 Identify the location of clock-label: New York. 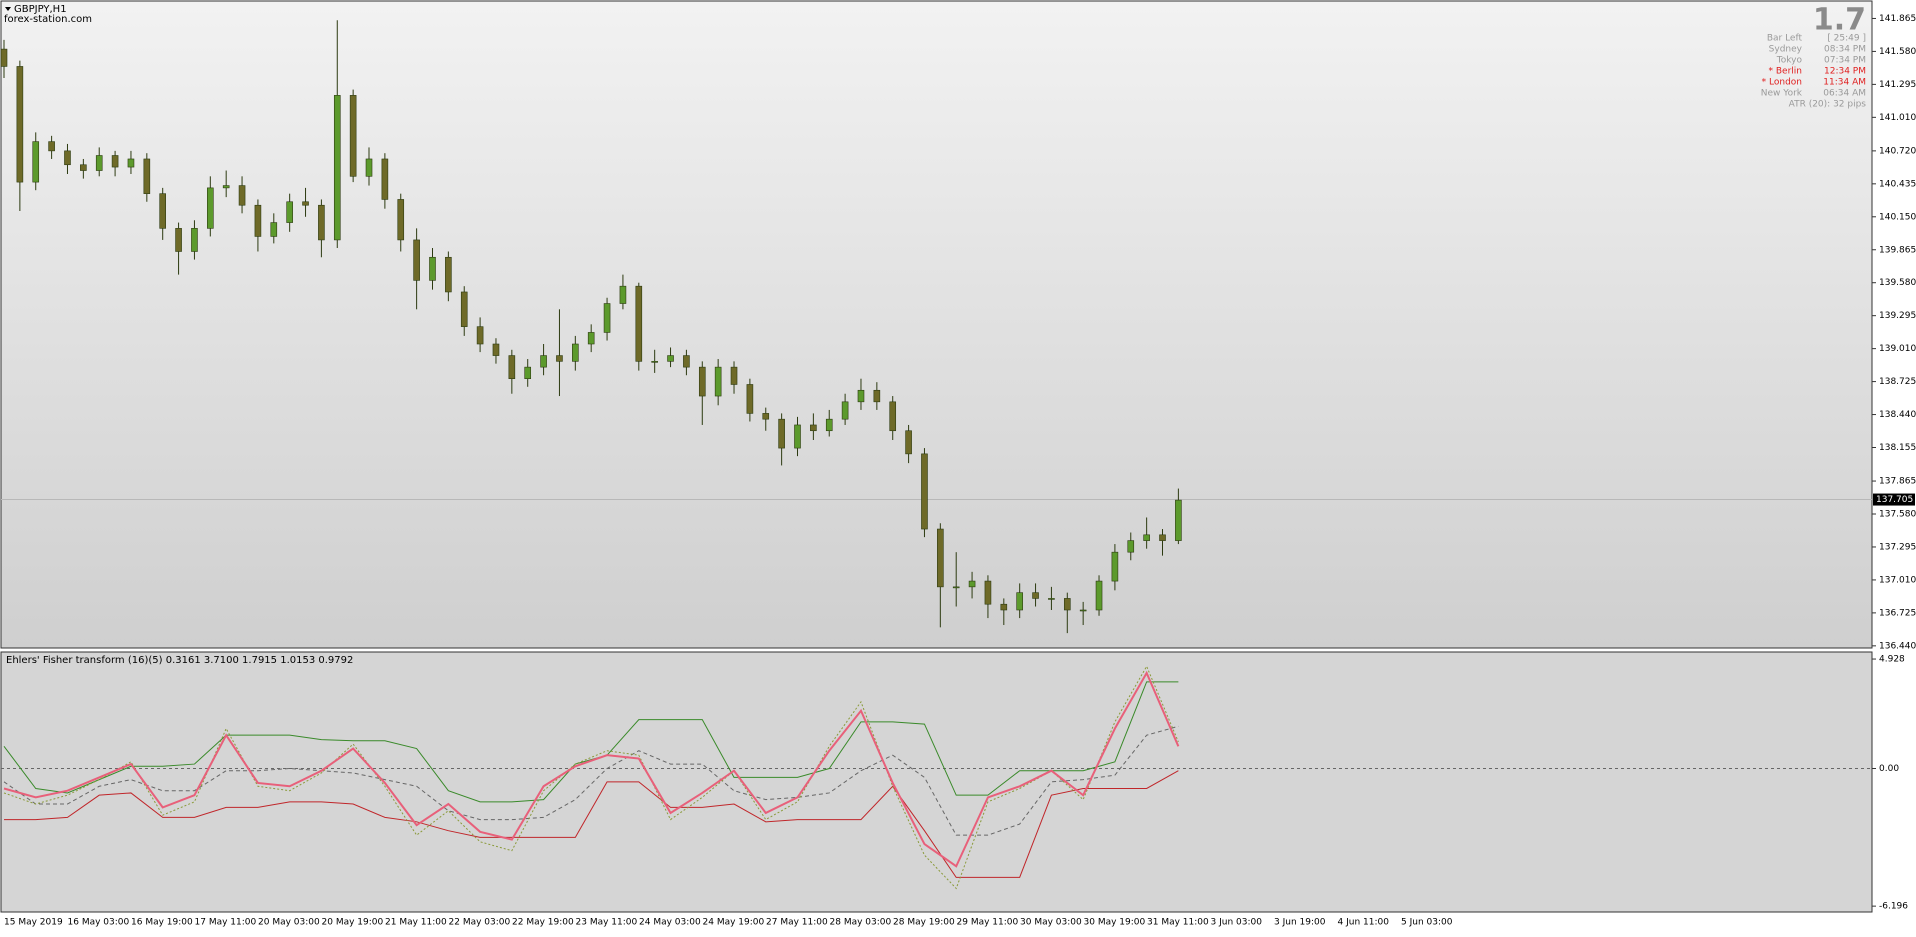
(1782, 94).